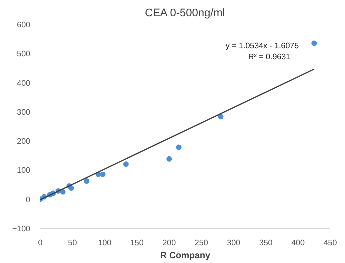  Describe the element at coordinates (22, 229) in the screenshot. I see `y-tick-label: −100` at that location.